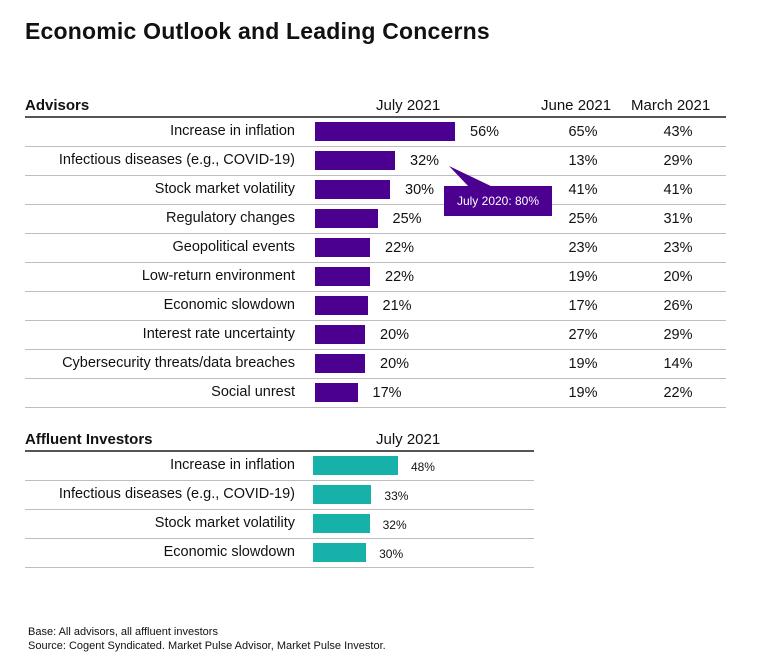  I want to click on advisors-header-rule, so click(375, 117).